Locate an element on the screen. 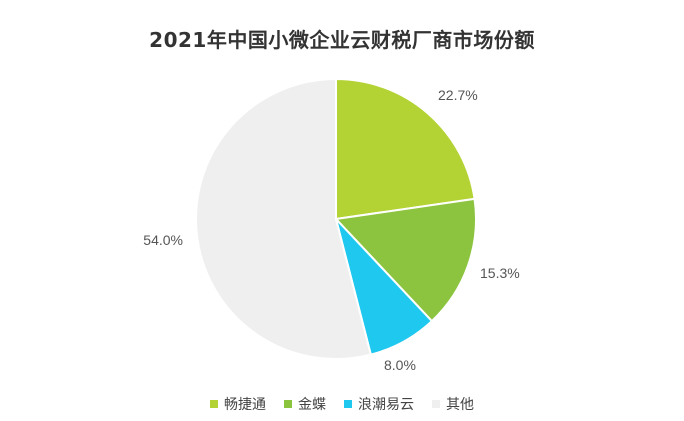  slice-value-label: 8.0% is located at coordinates (400, 365).